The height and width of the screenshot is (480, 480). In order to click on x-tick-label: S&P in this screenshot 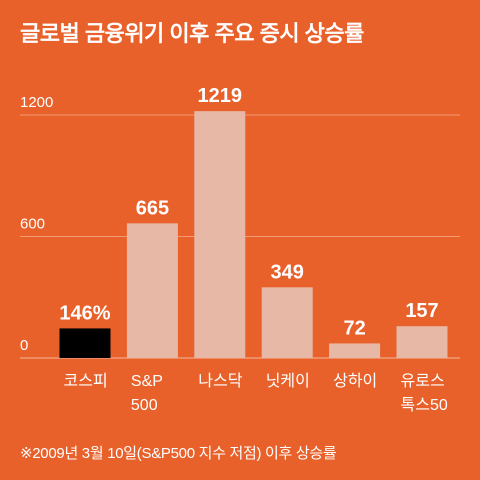, I will do `click(147, 381)`.